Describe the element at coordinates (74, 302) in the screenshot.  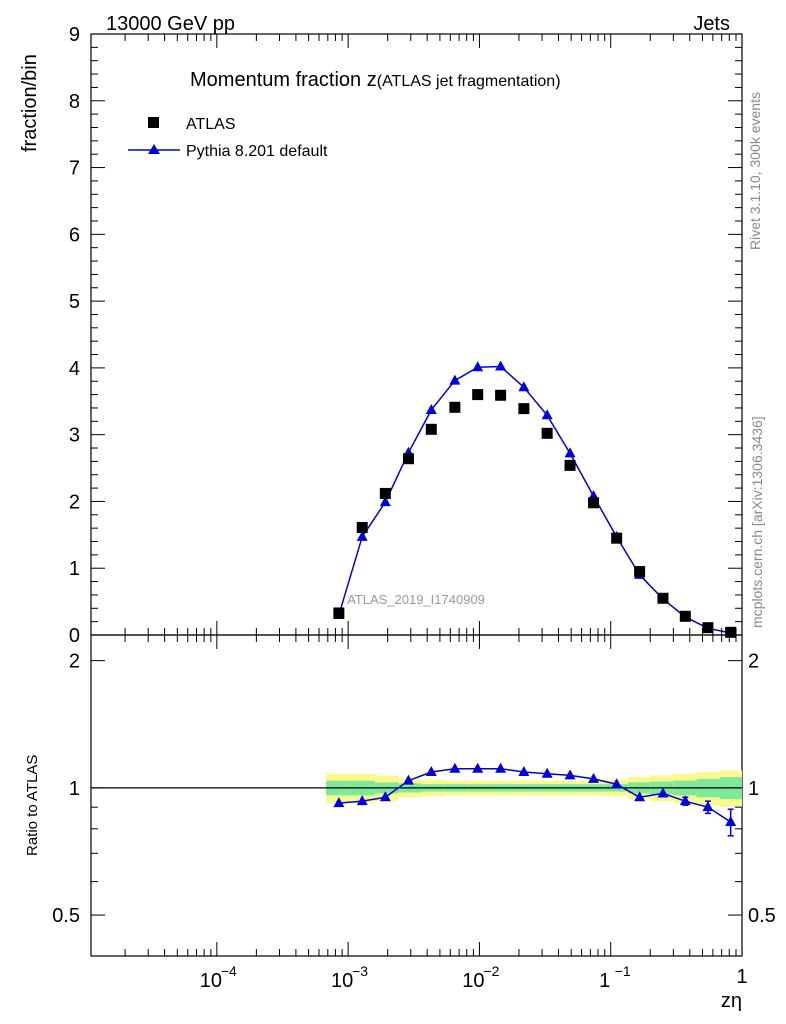
I see `y-tick-label: 5` at that location.